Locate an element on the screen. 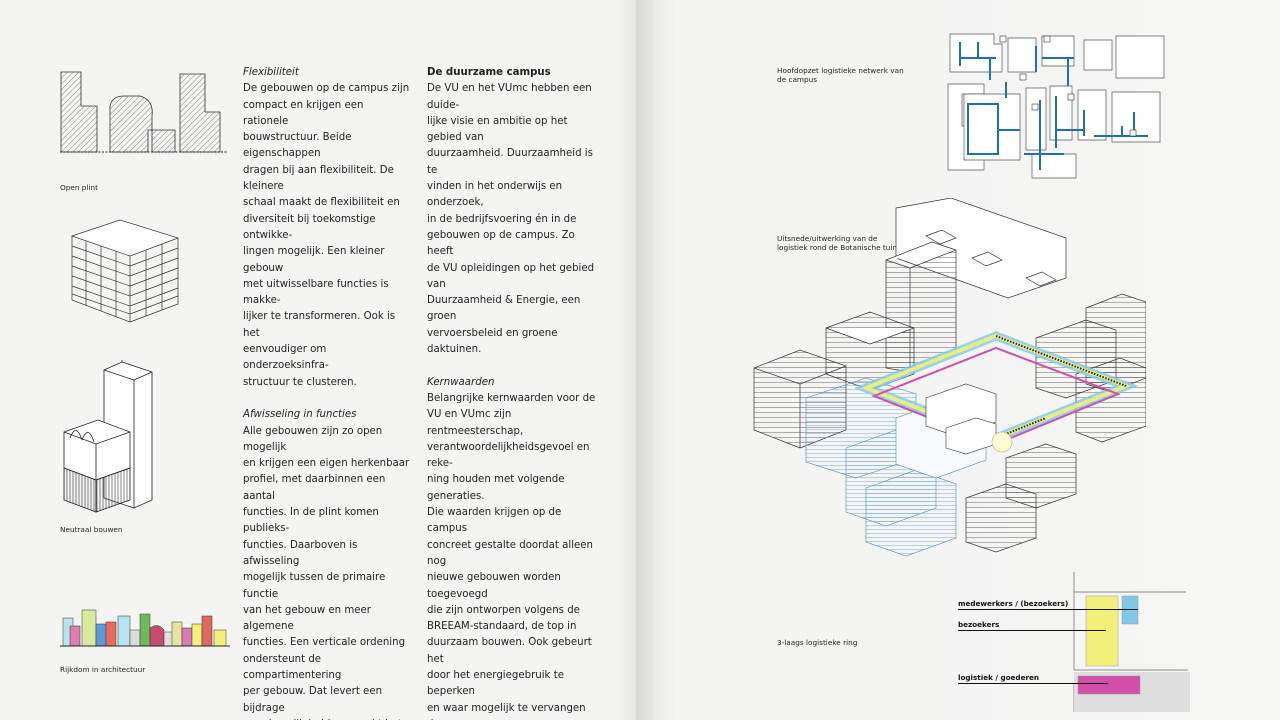 This screenshot has height=720, width=1280. heading-duurzame-campus: De duurzame campus is located at coordinates (489, 72).